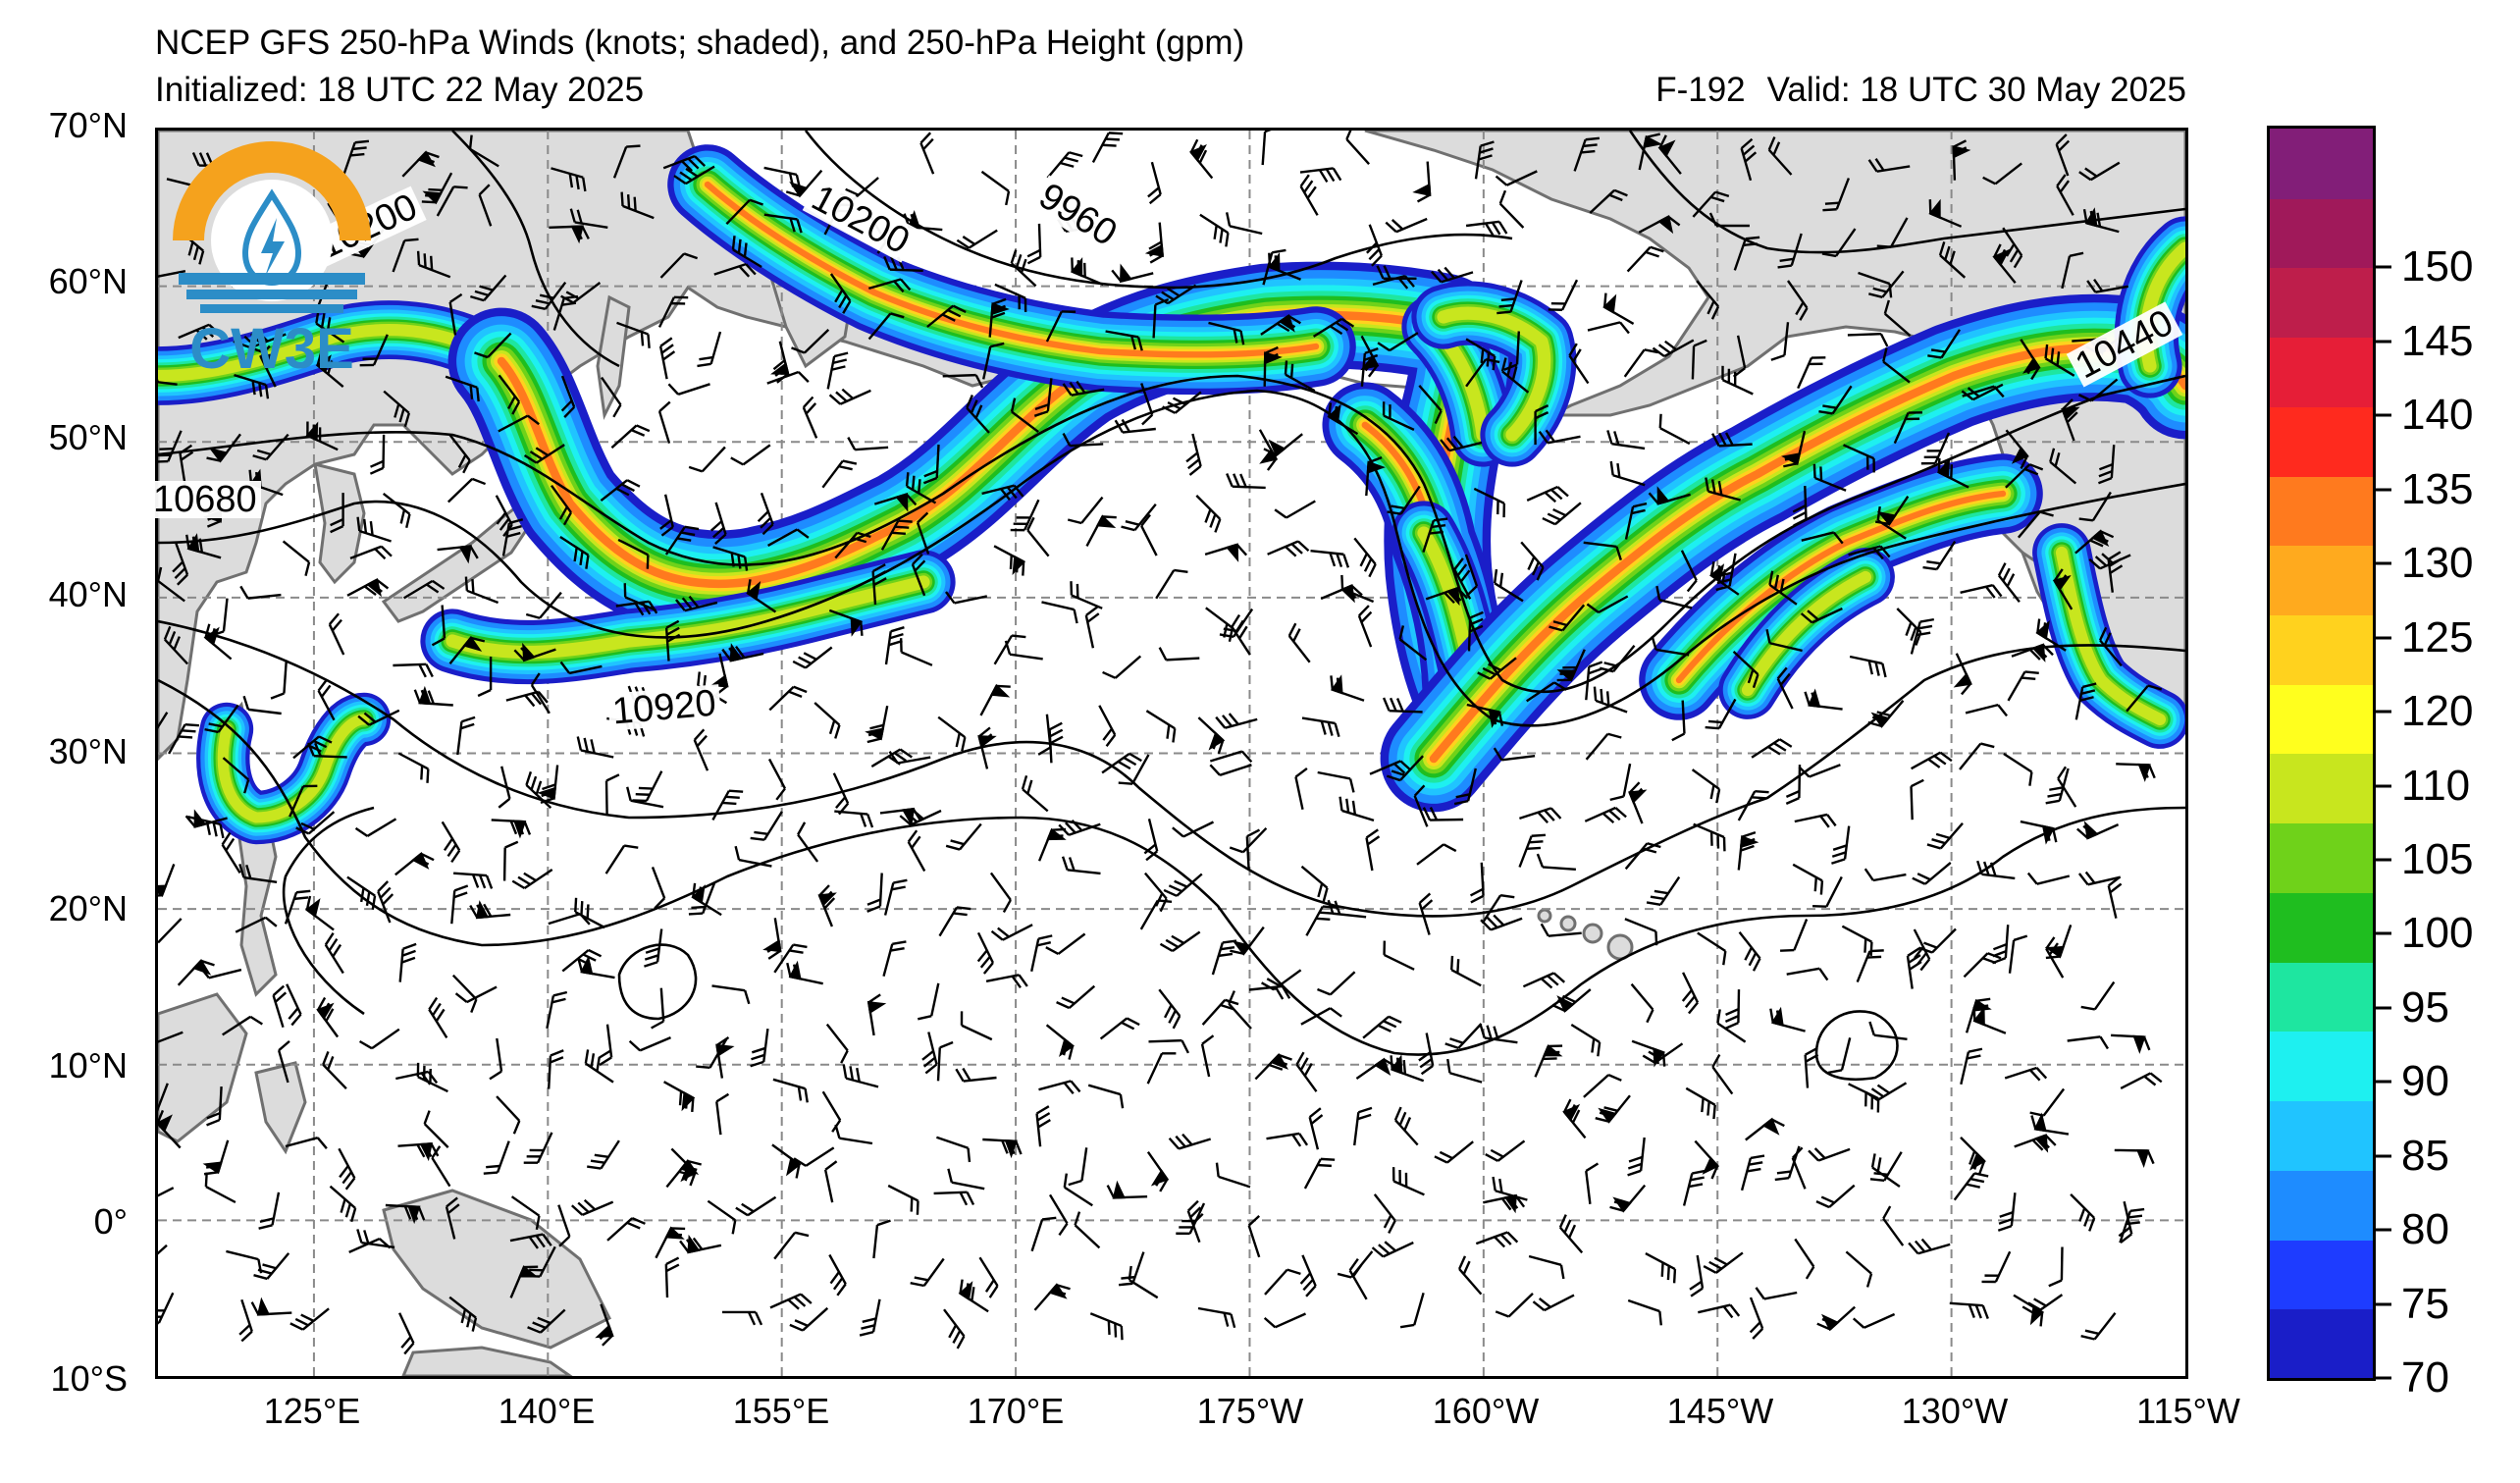 The width and height of the screenshot is (2520, 1483). What do you see at coordinates (89, 1378) in the screenshot?
I see `lat-label-10s: 10°S` at bounding box center [89, 1378].